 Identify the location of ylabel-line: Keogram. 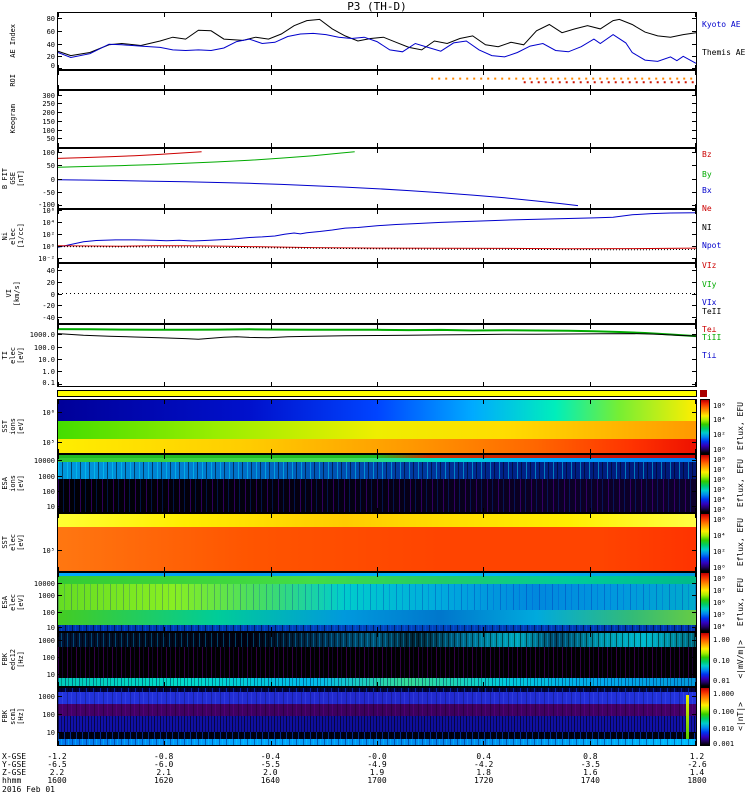
(13, 119).